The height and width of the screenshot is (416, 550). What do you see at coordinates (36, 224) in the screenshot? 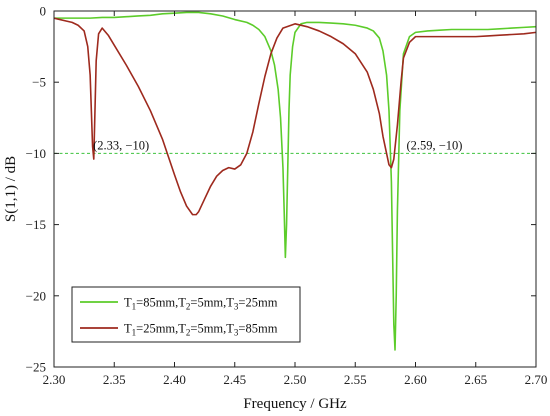
I see `y-tick-label: −15` at bounding box center [36, 224].